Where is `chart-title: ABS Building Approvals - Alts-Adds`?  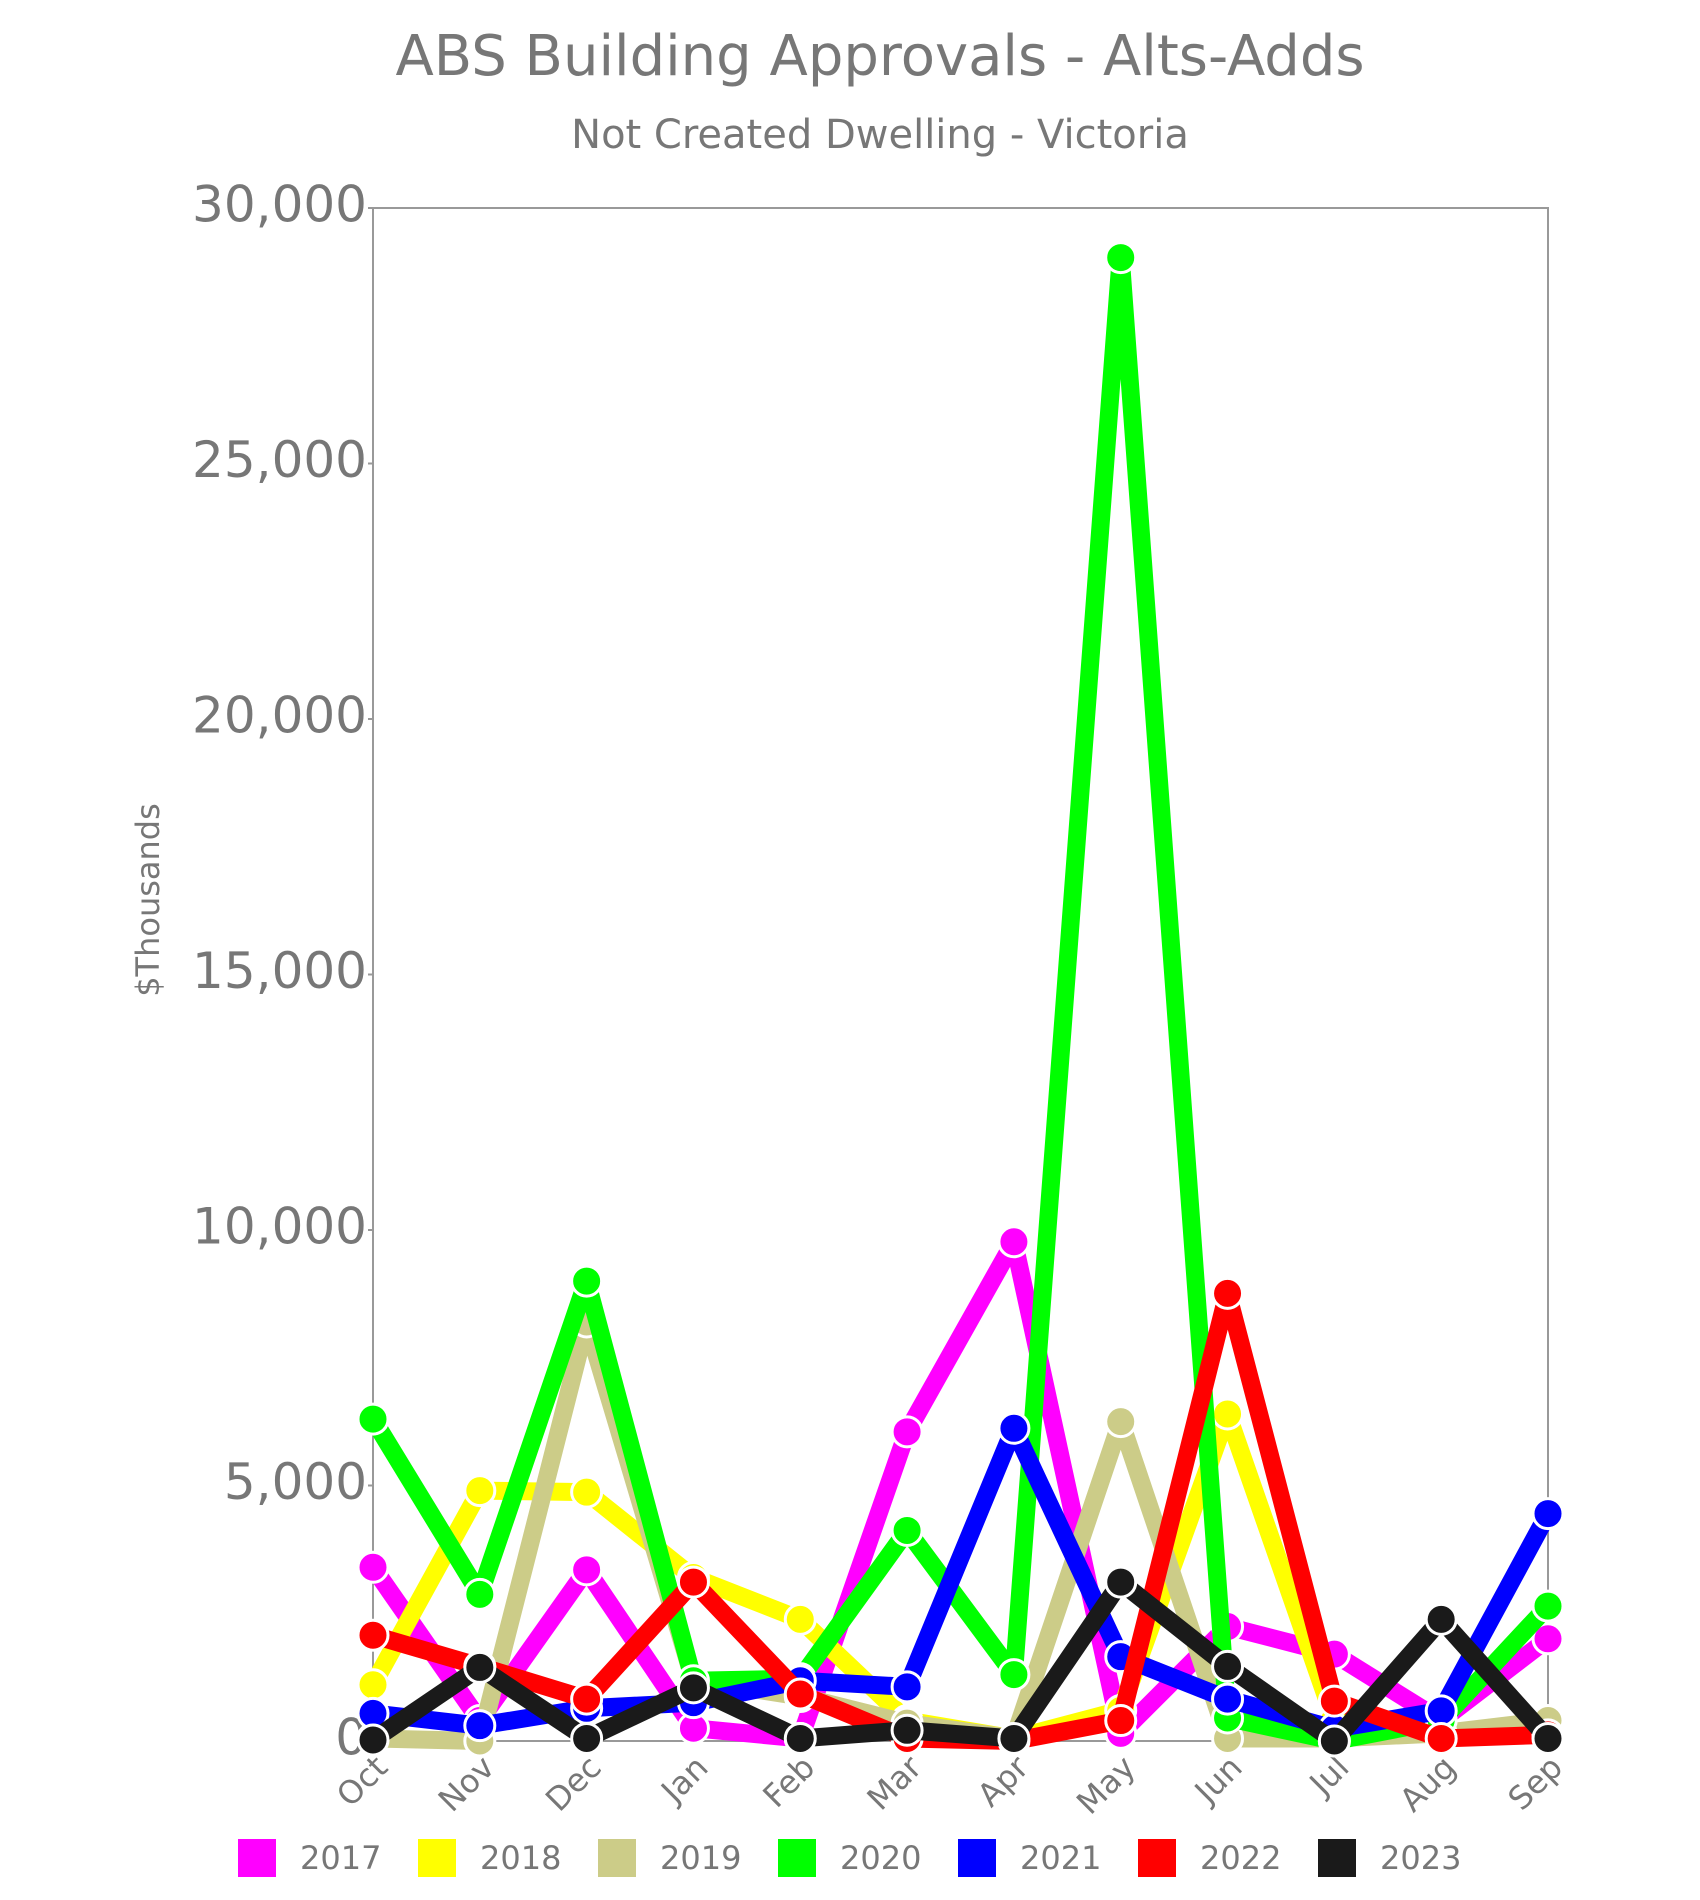 chart-title: ABS Building Approvals - Alts-Adds is located at coordinates (879, 56).